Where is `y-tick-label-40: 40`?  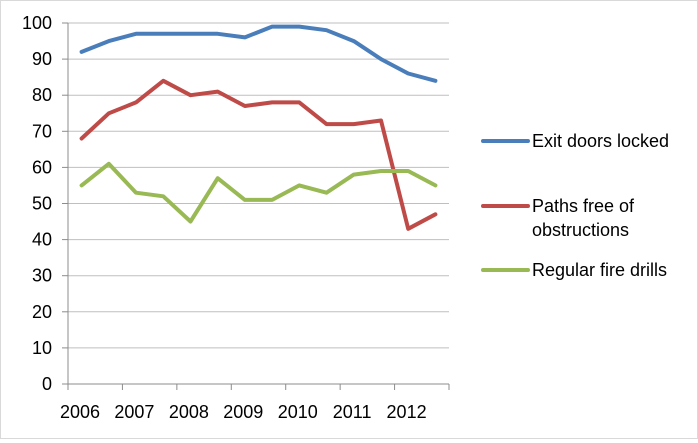
y-tick-label-40: 40 is located at coordinates (42, 240).